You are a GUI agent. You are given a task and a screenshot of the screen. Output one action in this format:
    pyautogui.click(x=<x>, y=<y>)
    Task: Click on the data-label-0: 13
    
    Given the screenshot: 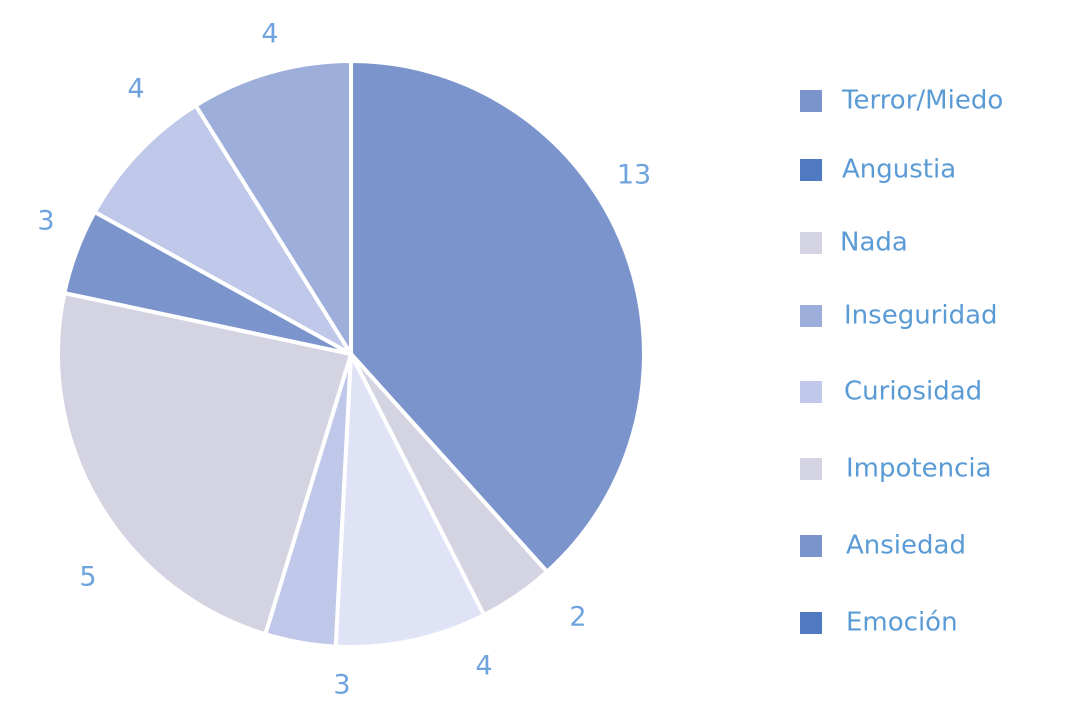 What is the action you would take?
    pyautogui.click(x=634, y=175)
    